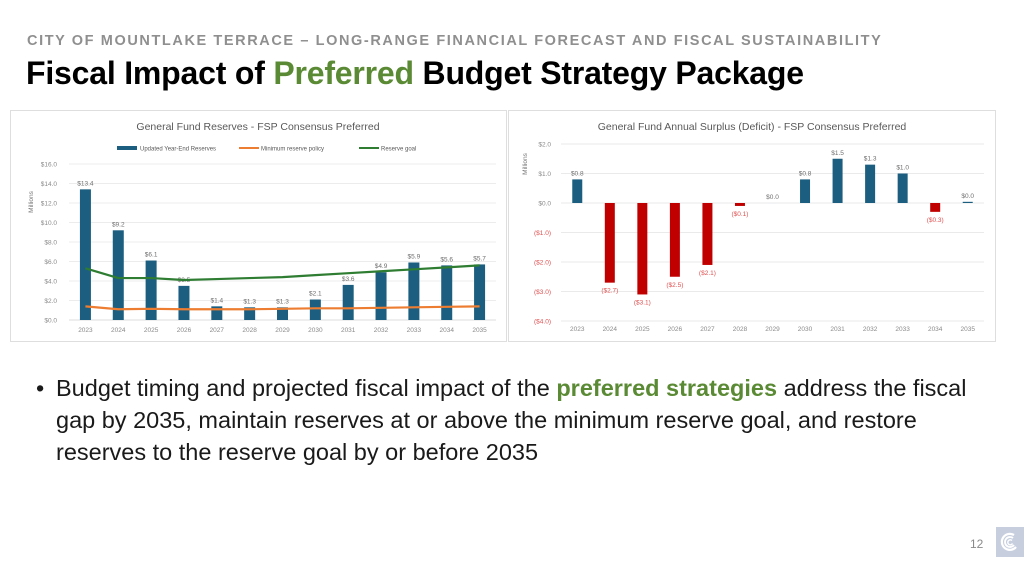  What do you see at coordinates (739, 214) in the screenshot?
I see `data-label-surplus: ($0.1)` at bounding box center [739, 214].